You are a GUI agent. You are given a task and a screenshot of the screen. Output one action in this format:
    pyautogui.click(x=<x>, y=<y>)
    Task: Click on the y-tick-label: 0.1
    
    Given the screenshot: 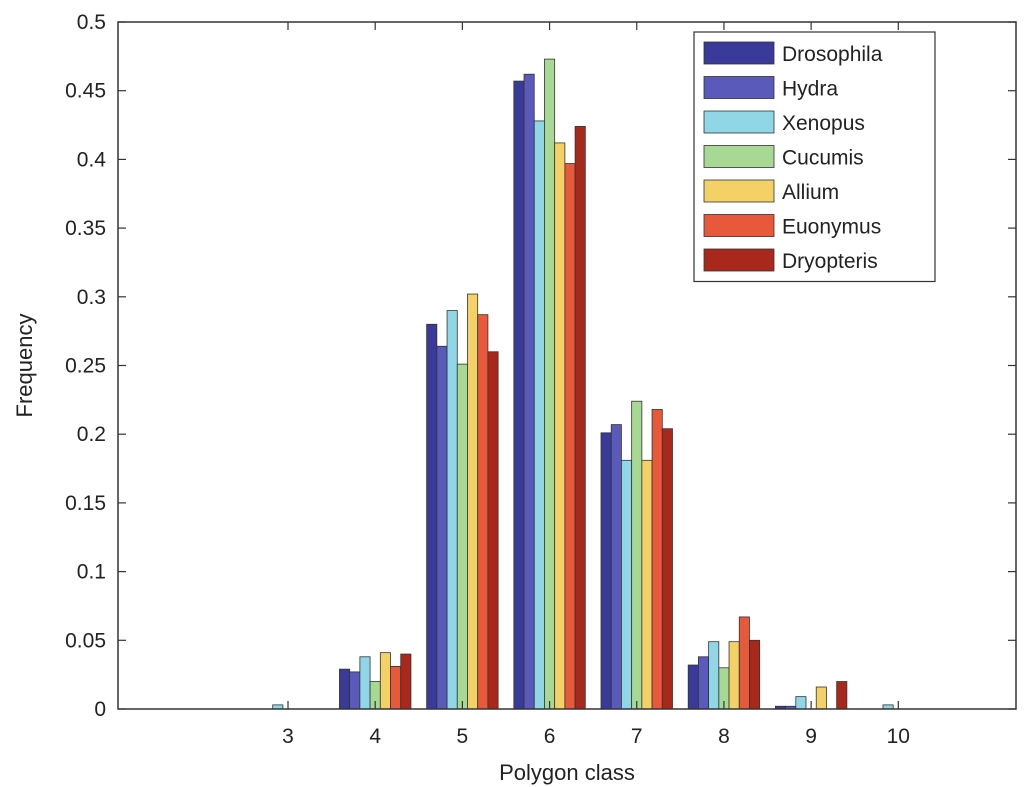 What is the action you would take?
    pyautogui.click(x=91, y=572)
    